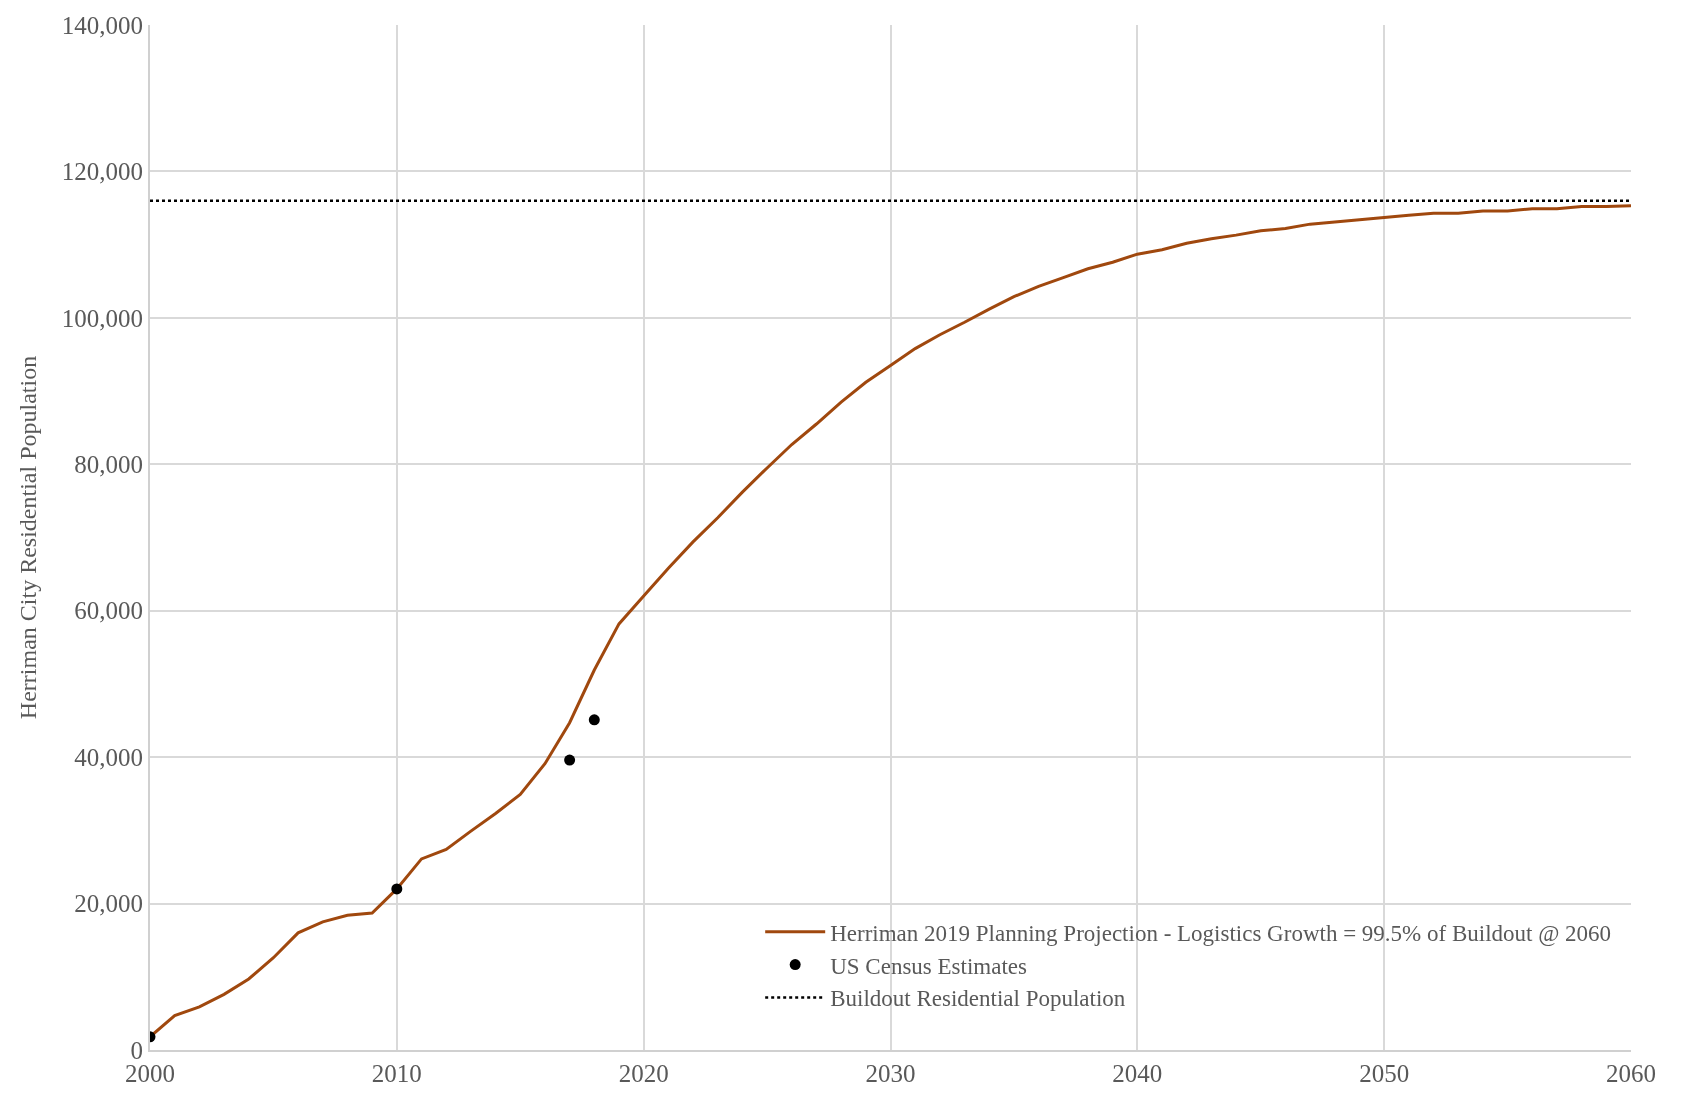  Describe the element at coordinates (102, 25) in the screenshot. I see `y-tick-label: 140,000` at that location.